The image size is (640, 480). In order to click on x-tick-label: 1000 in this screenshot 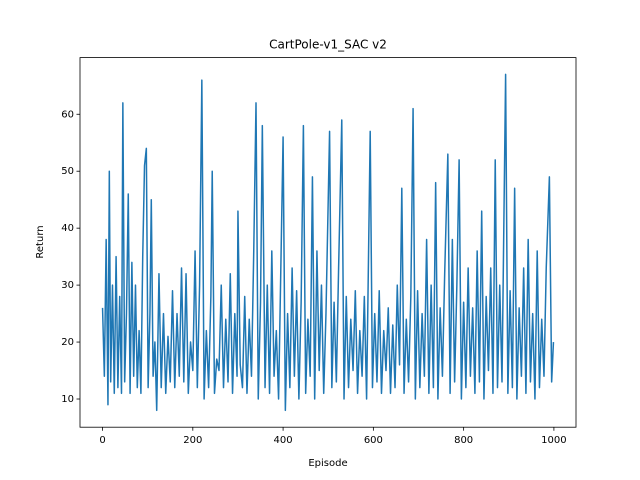, I will do `click(553, 440)`.